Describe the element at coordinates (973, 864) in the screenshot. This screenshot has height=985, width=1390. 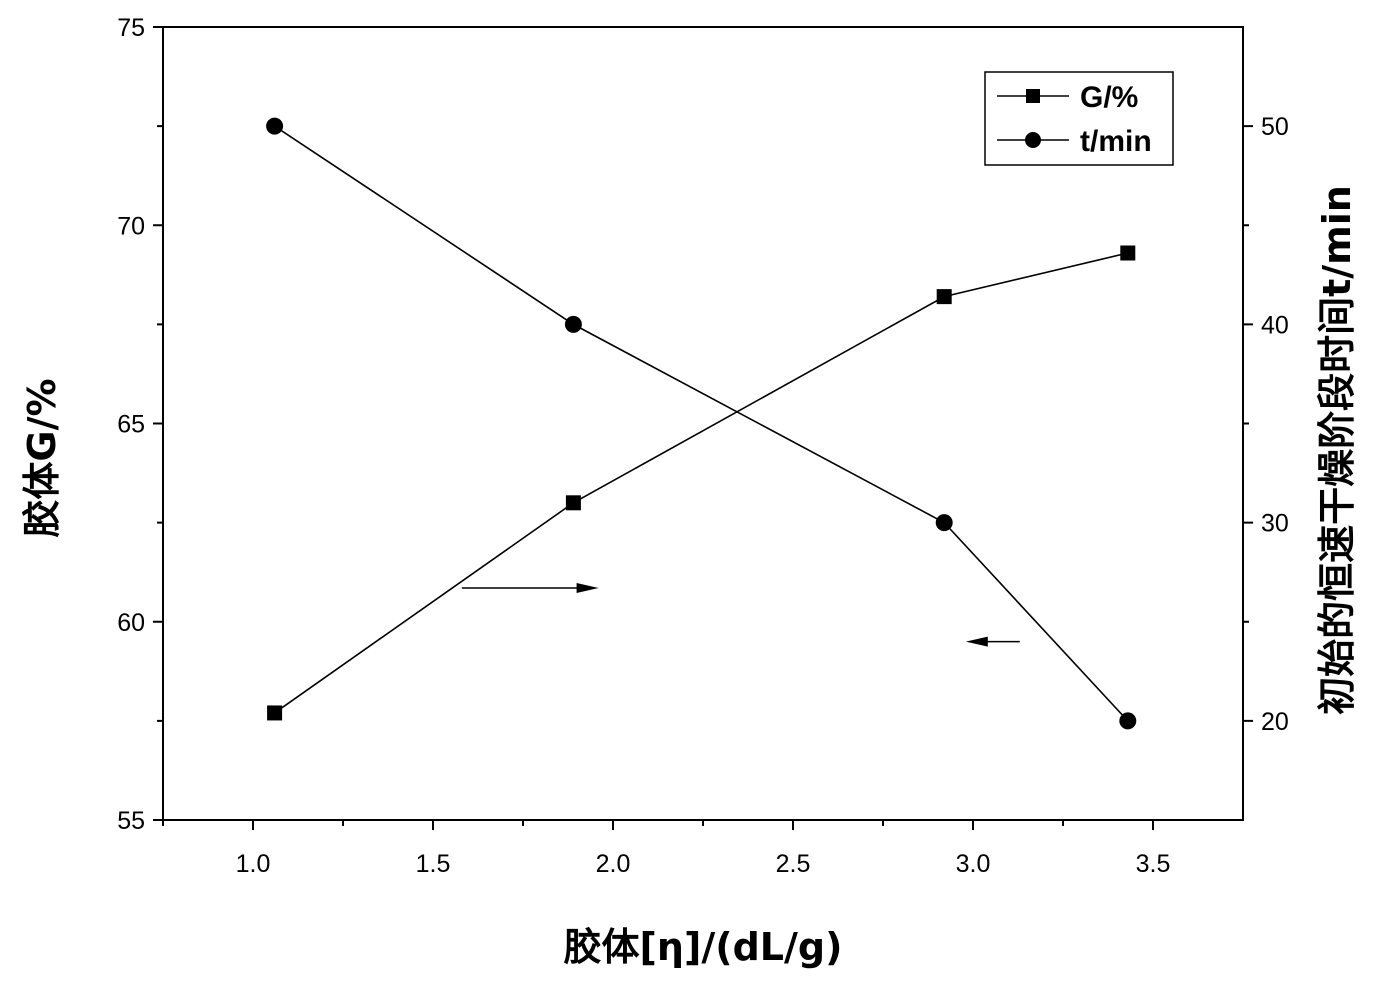
I see `x-tick-label: 3.0` at that location.